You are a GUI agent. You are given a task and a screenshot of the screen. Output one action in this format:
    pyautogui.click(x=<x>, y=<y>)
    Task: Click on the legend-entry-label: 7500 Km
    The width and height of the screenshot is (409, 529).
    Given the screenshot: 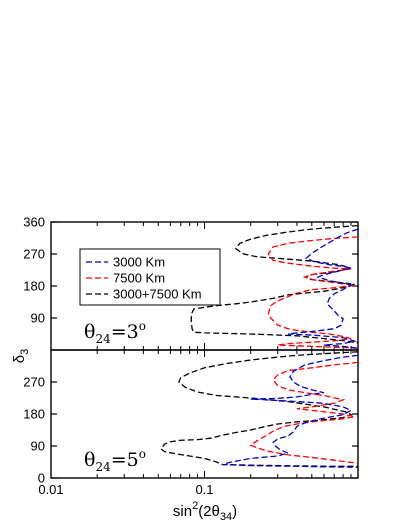 What is the action you would take?
    pyautogui.click(x=139, y=278)
    